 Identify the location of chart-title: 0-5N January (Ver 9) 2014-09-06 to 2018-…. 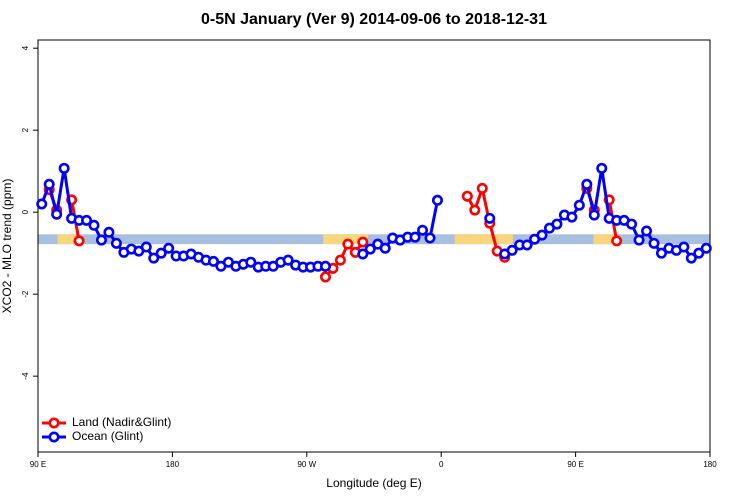
(374, 19).